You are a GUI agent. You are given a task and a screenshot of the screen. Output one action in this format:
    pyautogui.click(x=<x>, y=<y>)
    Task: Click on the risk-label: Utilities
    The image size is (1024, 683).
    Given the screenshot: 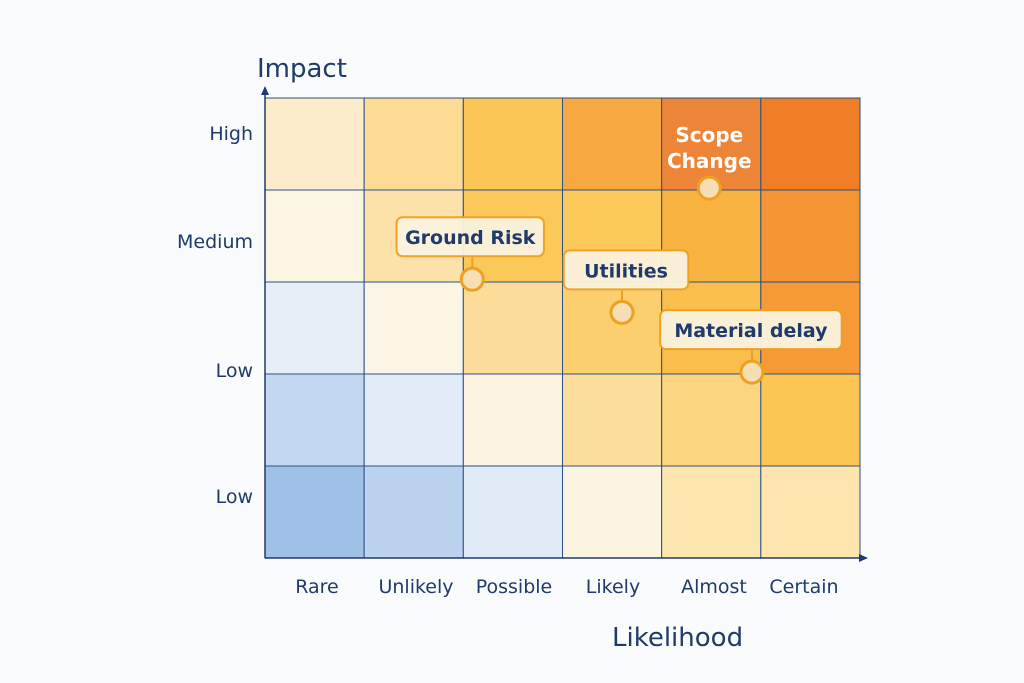 What is the action you would take?
    pyautogui.click(x=626, y=271)
    